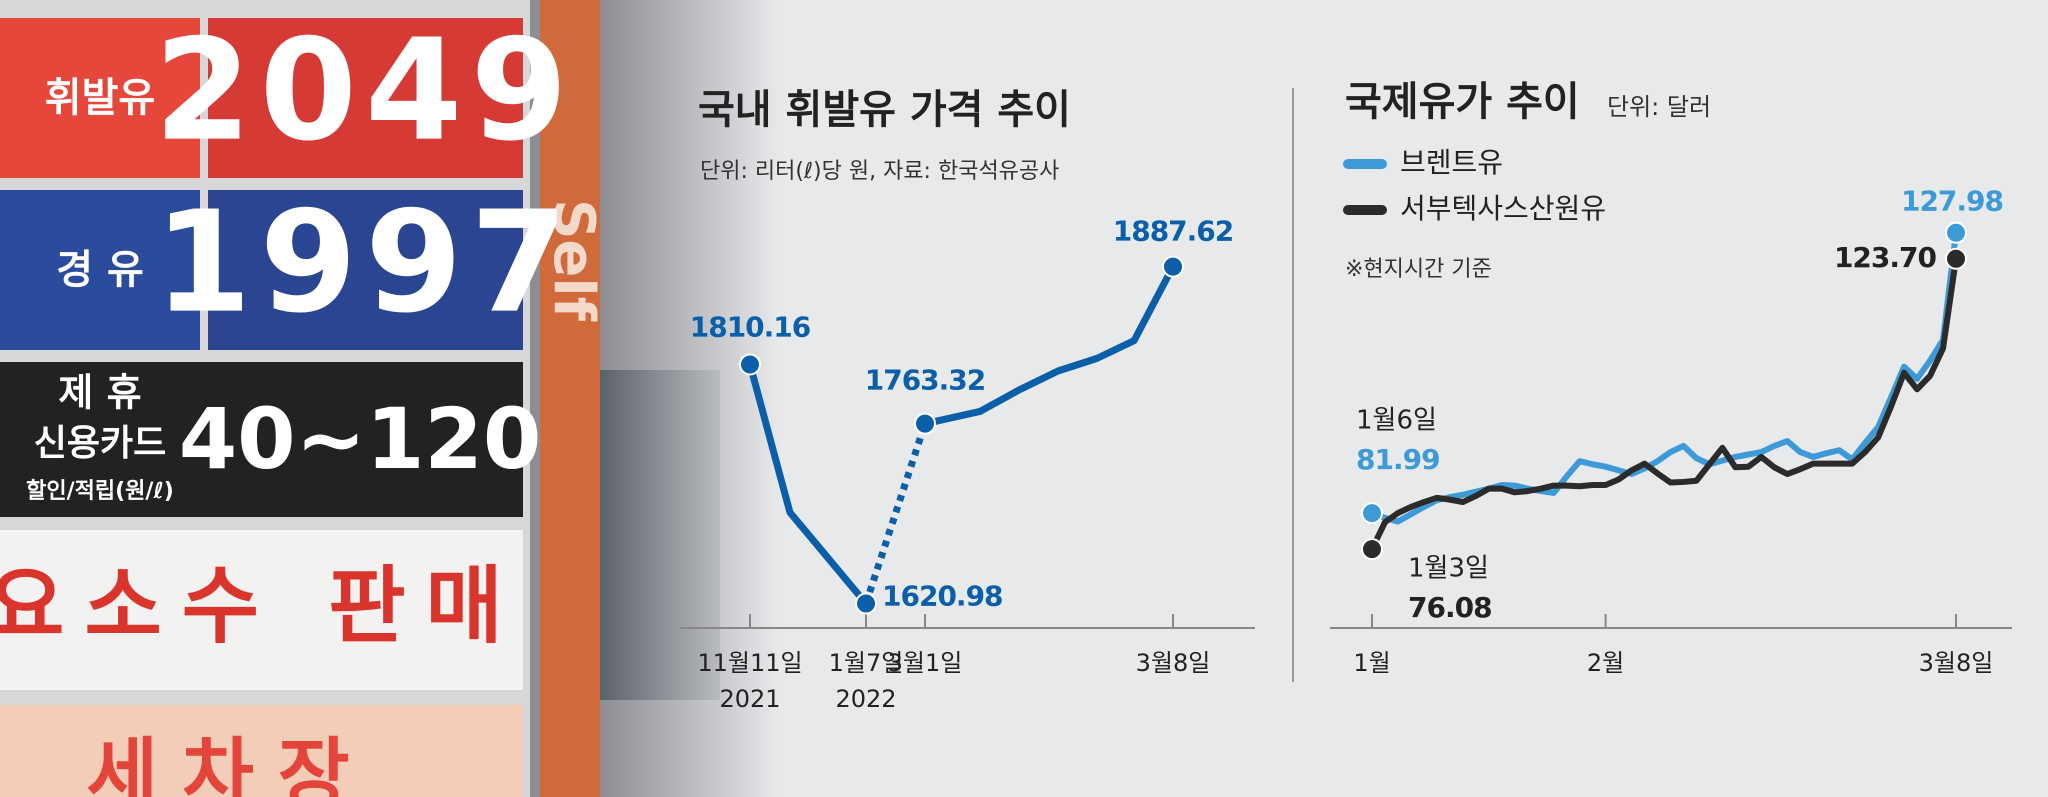 The image size is (2048, 797). Describe the element at coordinates (749, 663) in the screenshot. I see `x-tick-label: 11월11일` at that location.